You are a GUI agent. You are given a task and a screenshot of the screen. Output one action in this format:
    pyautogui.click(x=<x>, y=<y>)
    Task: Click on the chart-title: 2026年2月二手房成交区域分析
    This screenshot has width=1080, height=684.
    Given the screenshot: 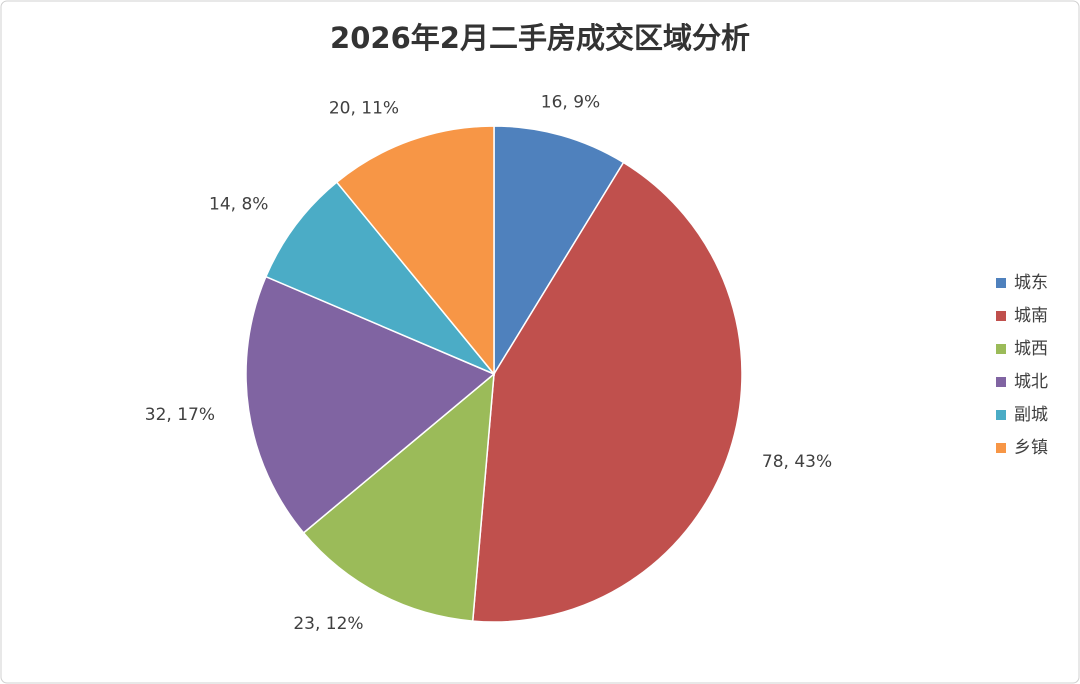 What is the action you would take?
    pyautogui.click(x=540, y=38)
    